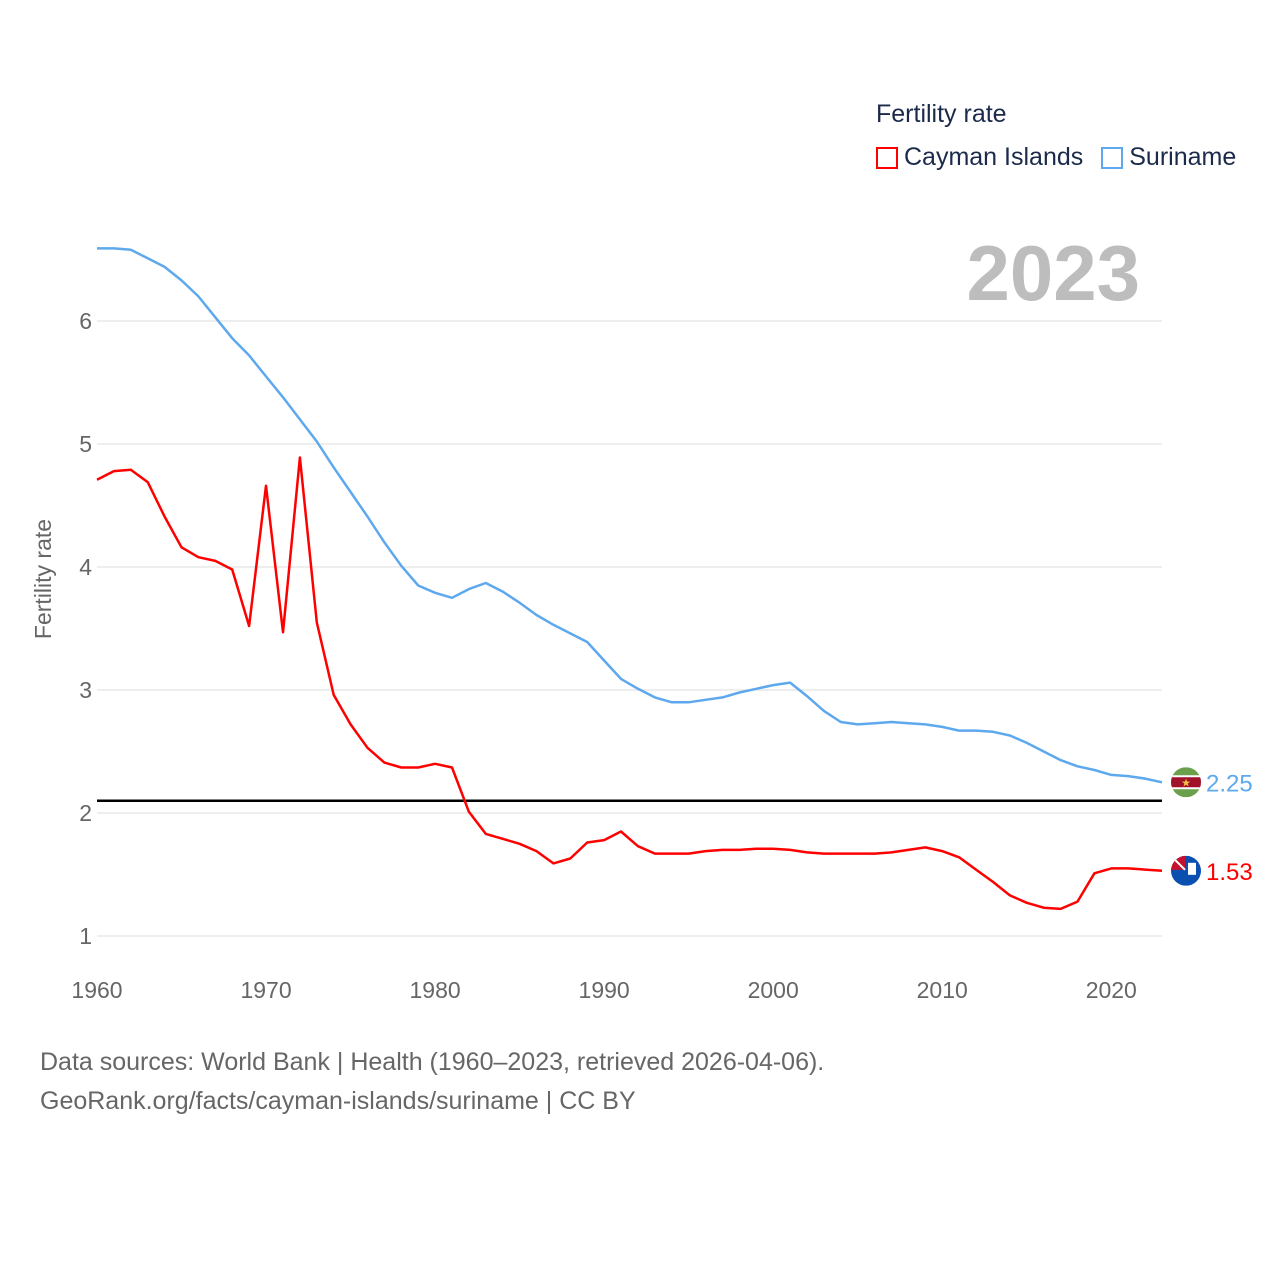 This screenshot has width=1280, height=1280. I want to click on x-tick-label: 2010, so click(942, 990).